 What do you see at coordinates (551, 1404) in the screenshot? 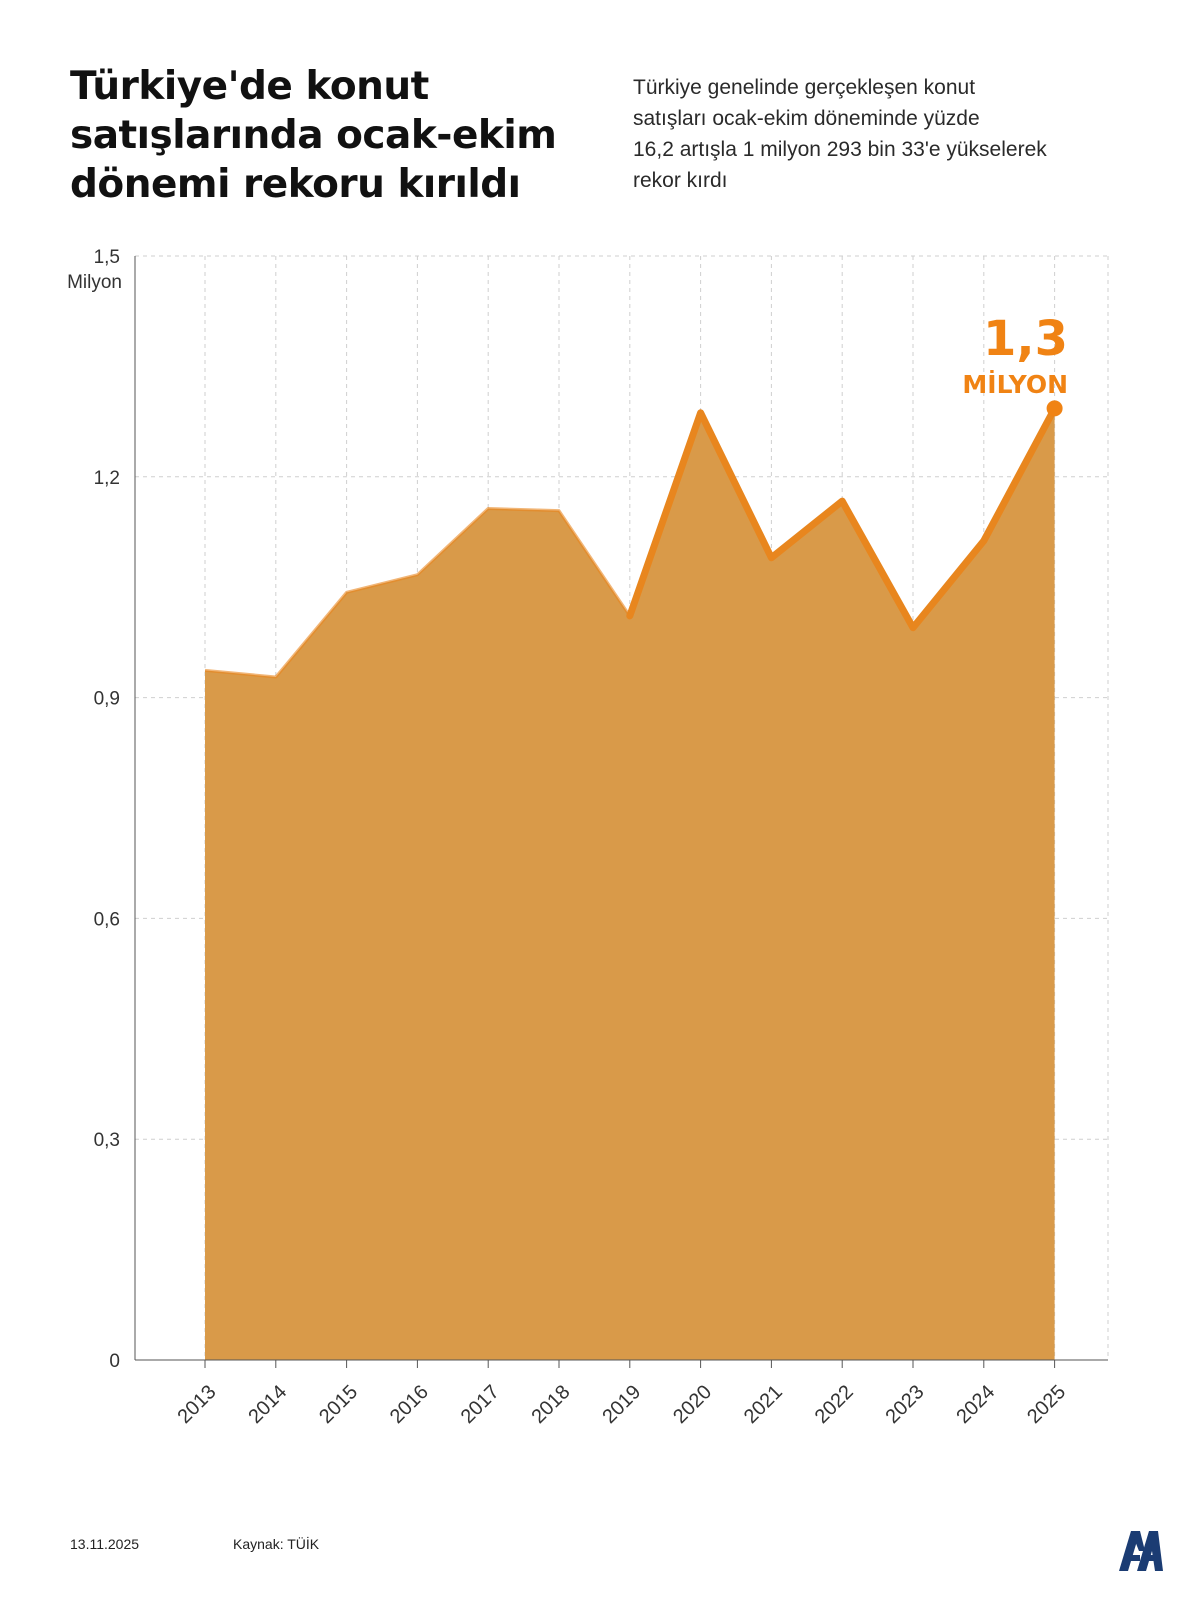
I see `x-tick-label: 2018` at bounding box center [551, 1404].